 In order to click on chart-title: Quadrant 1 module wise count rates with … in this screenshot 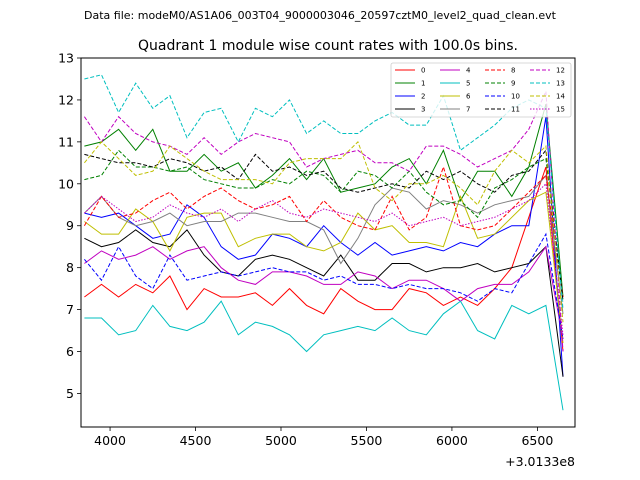, I will do `click(328, 46)`.